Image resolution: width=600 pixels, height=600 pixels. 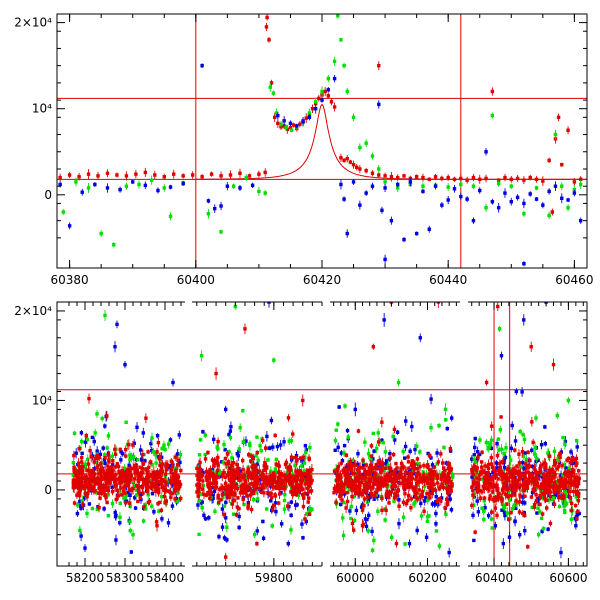 I want to click on season-points, so click(x=127, y=482).